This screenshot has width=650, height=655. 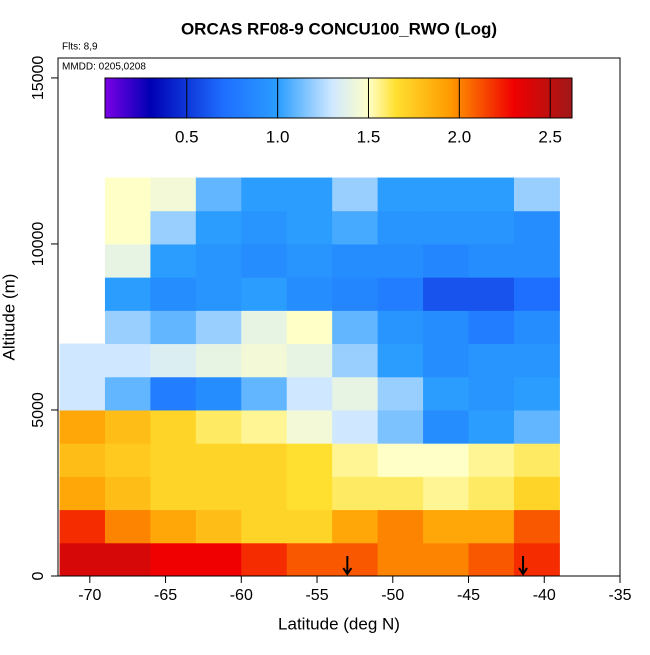 What do you see at coordinates (89, 595) in the screenshot?
I see `x-tick-label: -70` at bounding box center [89, 595].